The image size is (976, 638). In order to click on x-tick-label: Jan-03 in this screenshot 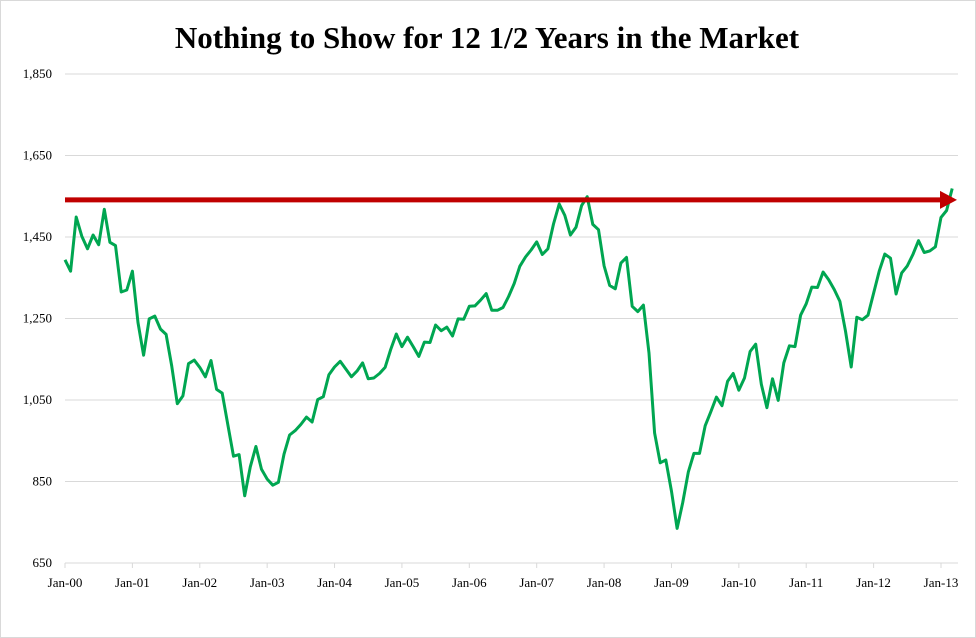, I will do `click(267, 582)`.